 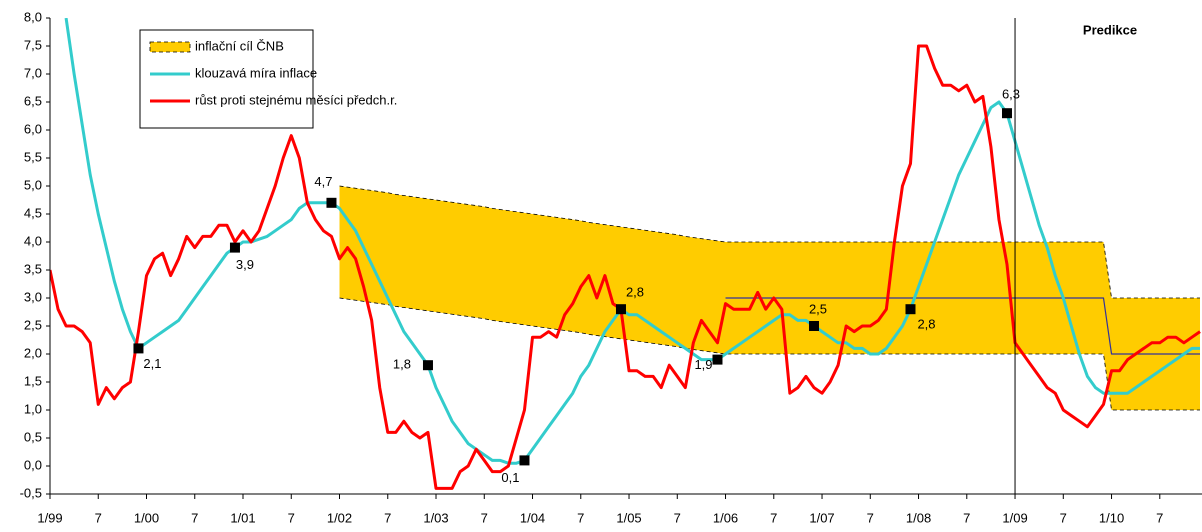 I want to click on x-tick-label: 1/10, so click(x=1111, y=517).